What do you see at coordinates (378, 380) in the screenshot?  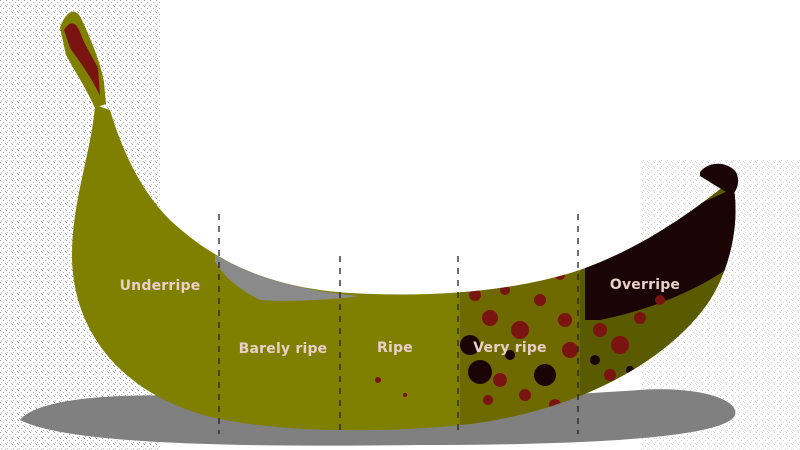 I see `ripe-speck` at bounding box center [378, 380].